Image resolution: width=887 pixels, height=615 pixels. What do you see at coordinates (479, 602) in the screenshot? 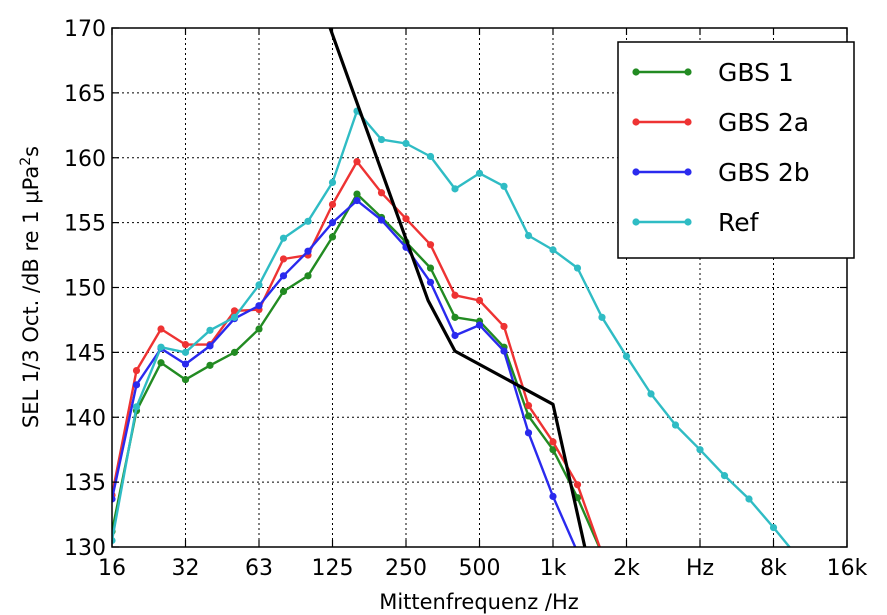
I see `x-axis-label: Mittenfrequenz /Hz` at bounding box center [479, 602].